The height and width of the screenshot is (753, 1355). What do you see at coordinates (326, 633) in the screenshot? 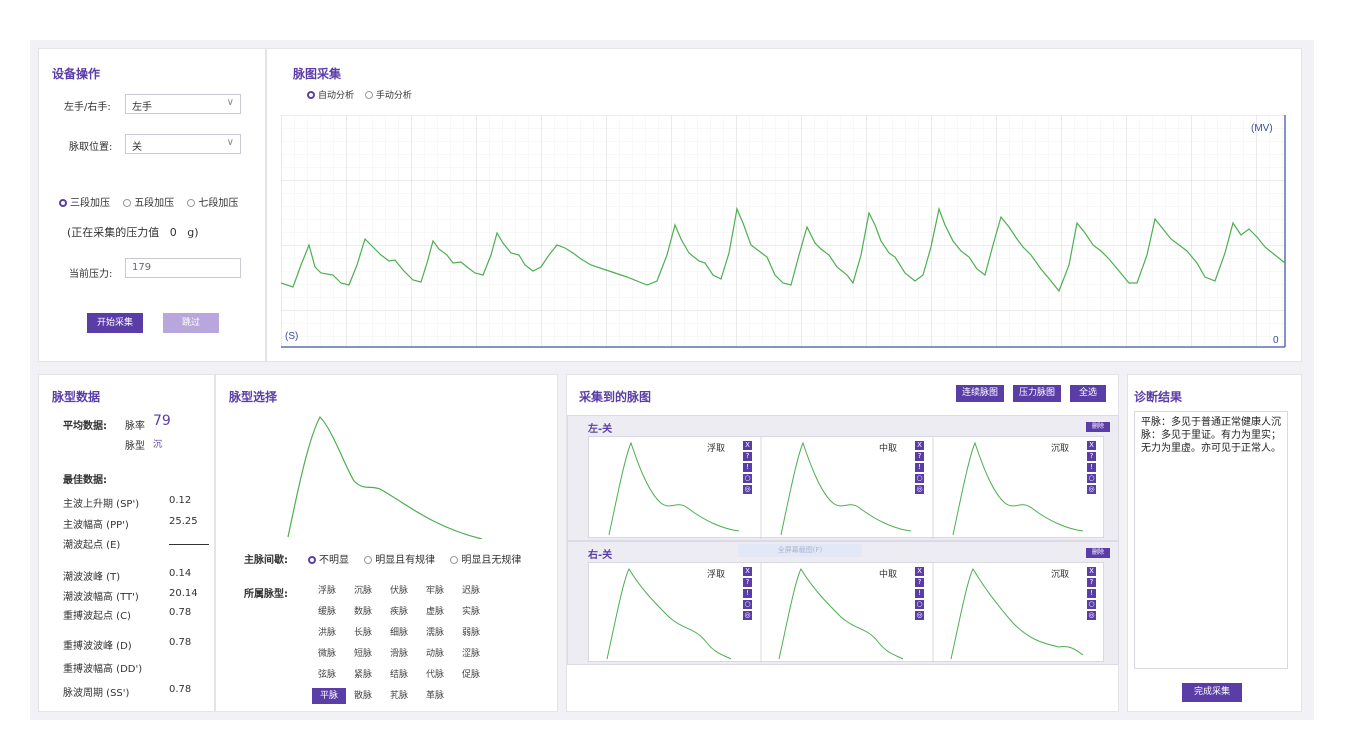
I see `pulse-type-option: 洪脉` at bounding box center [326, 633].